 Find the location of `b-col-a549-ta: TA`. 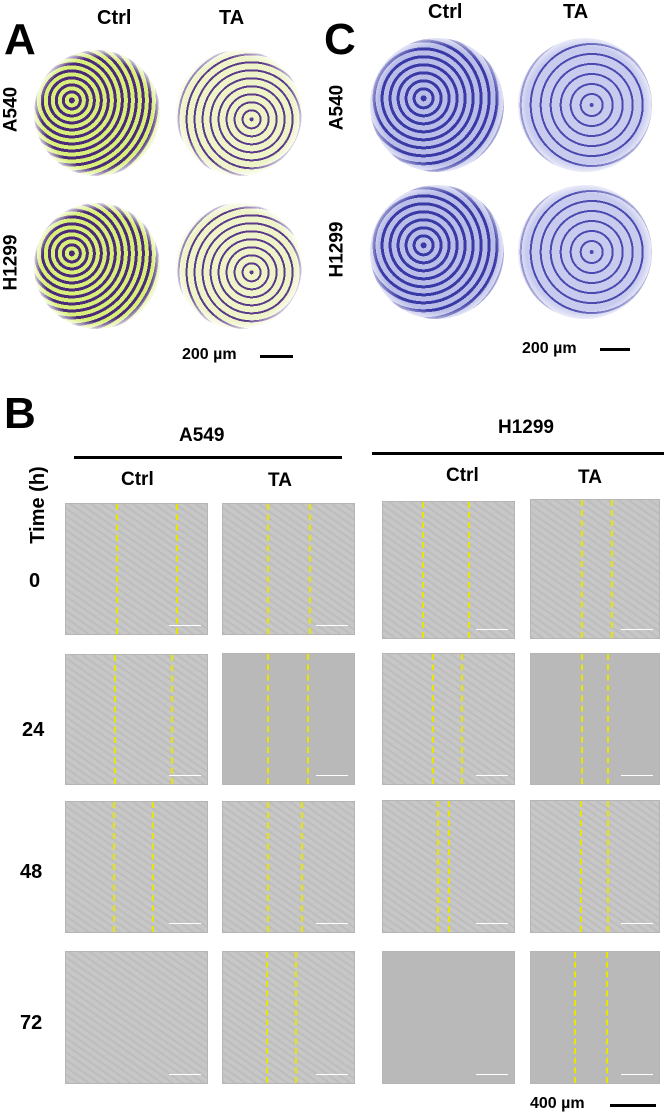

b-col-a549-ta: TA is located at coordinates (280, 480).